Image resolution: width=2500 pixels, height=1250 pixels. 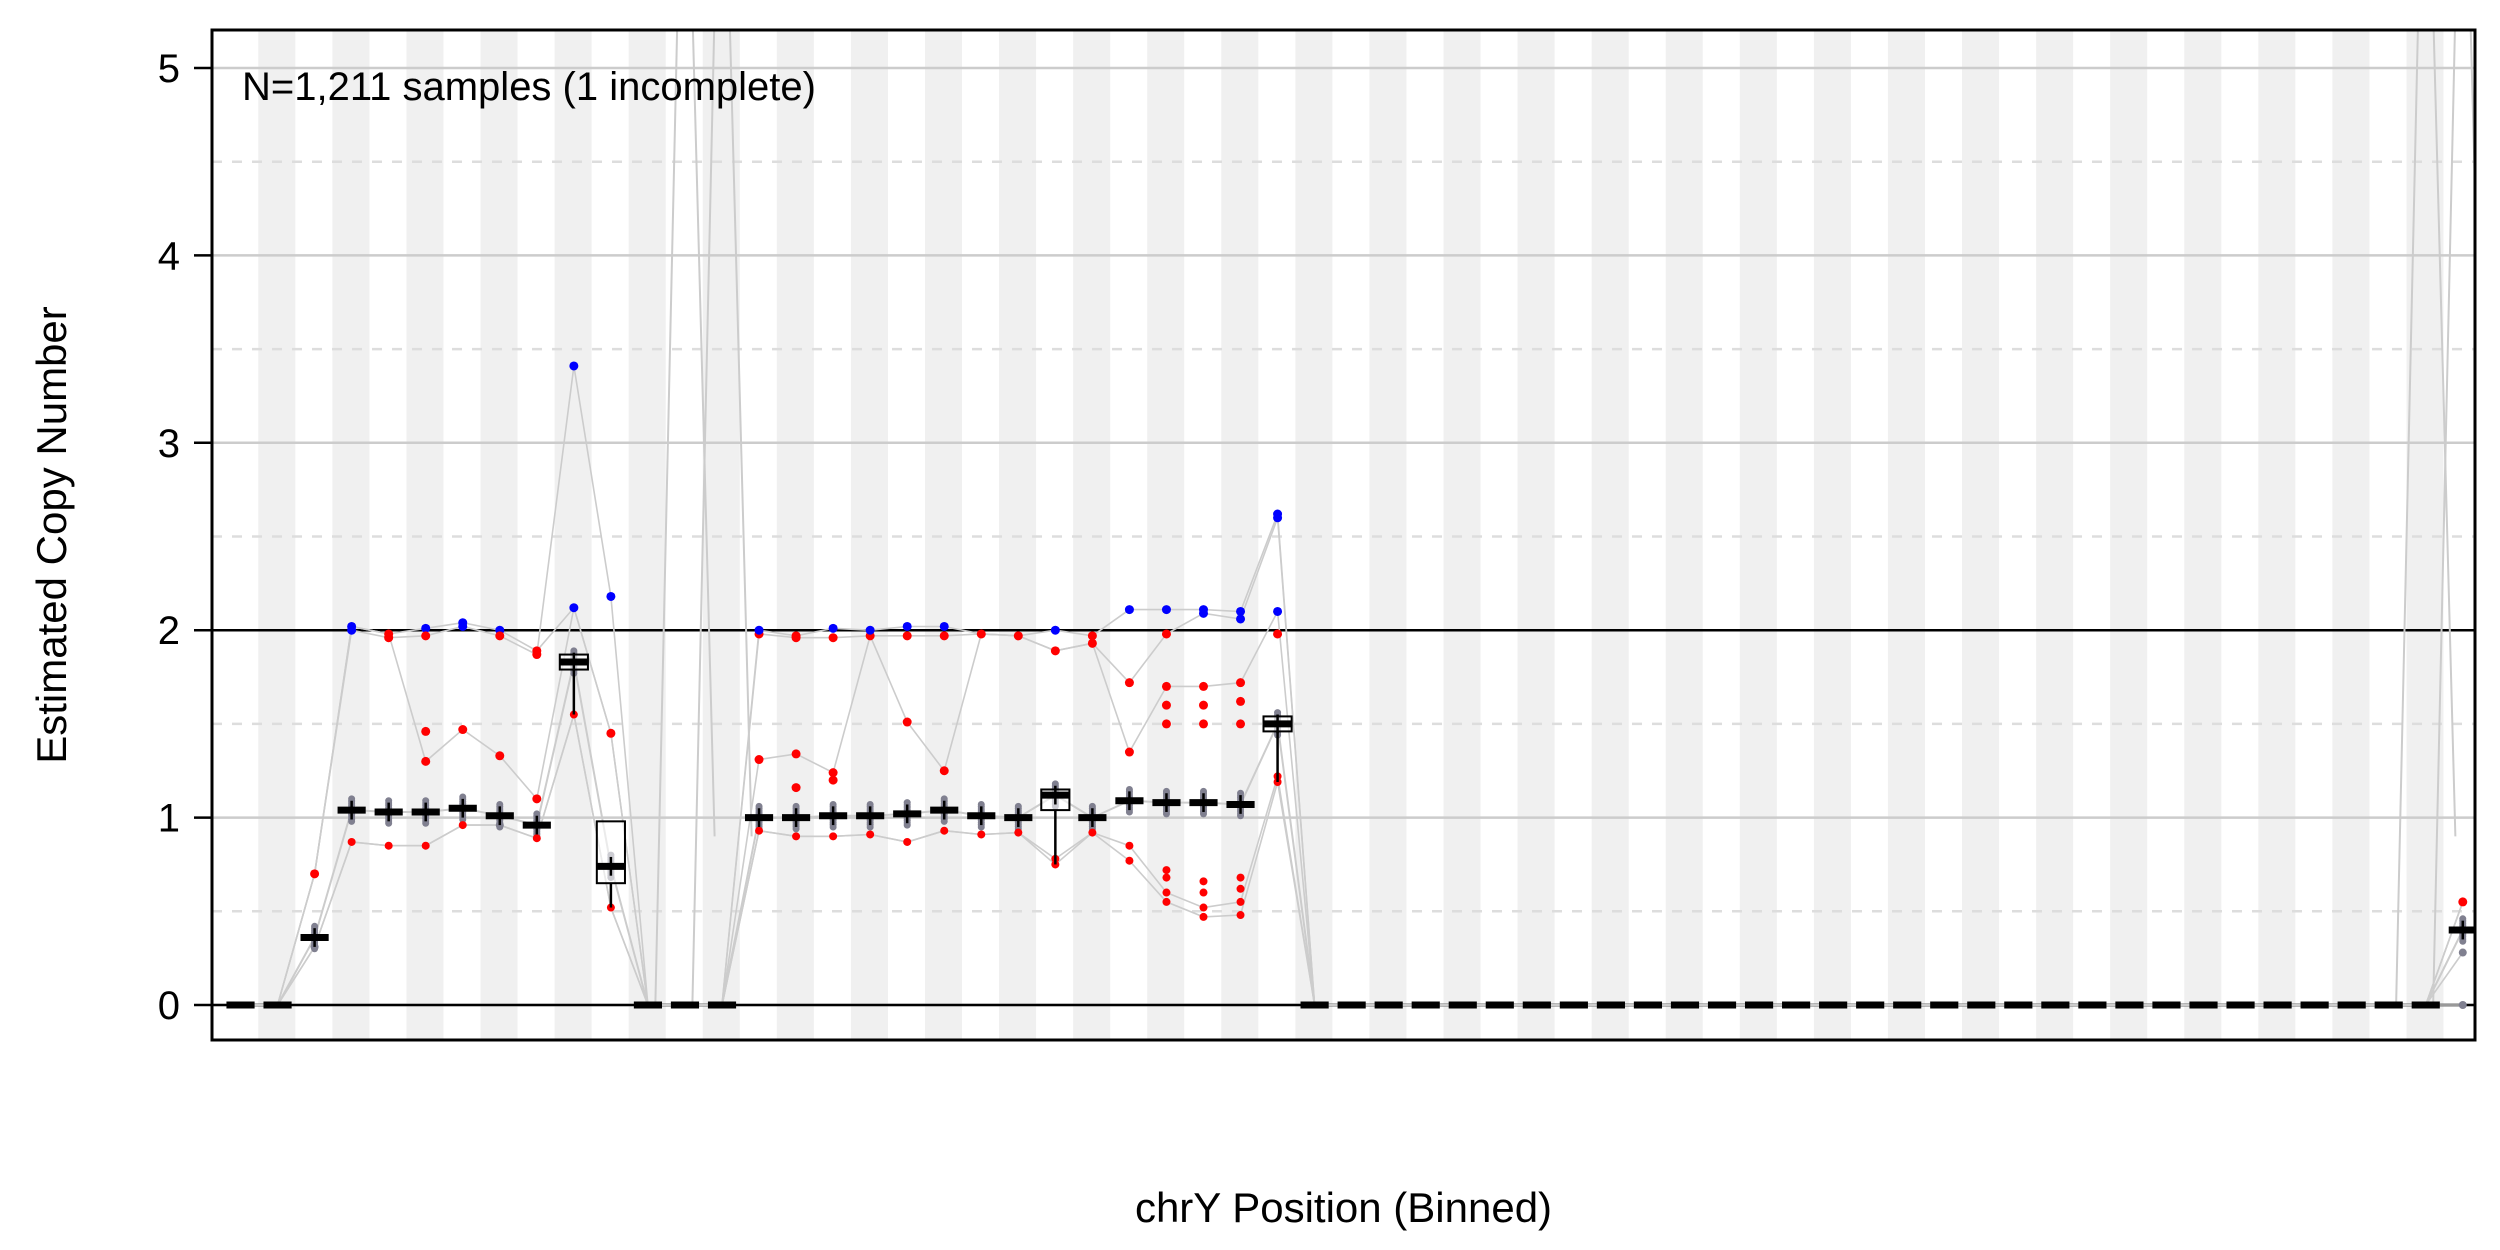 What do you see at coordinates (169, 444) in the screenshot?
I see `y-tick-label: 3` at bounding box center [169, 444].